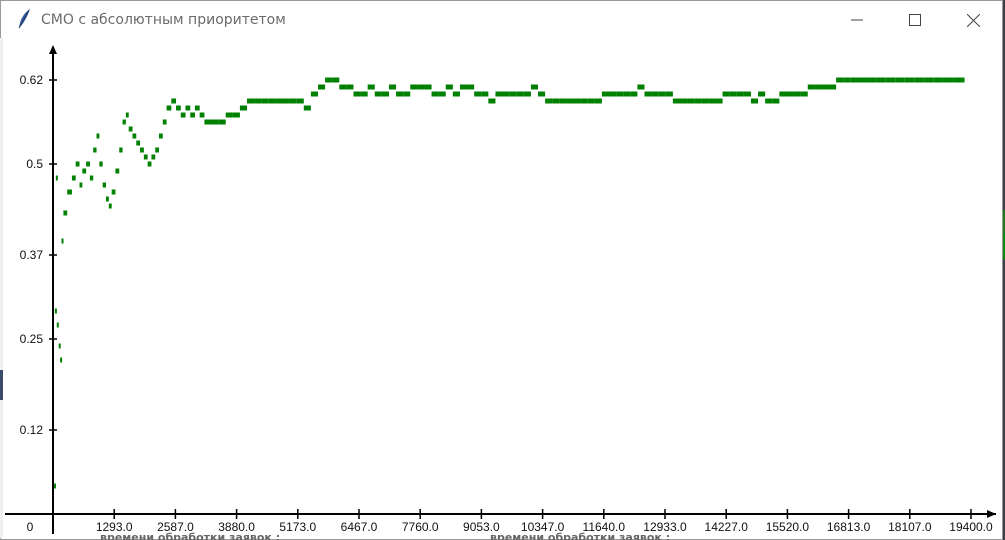 This screenshot has height=540, width=1005. I want to click on x-tick-label: 6467.0, so click(359, 527).